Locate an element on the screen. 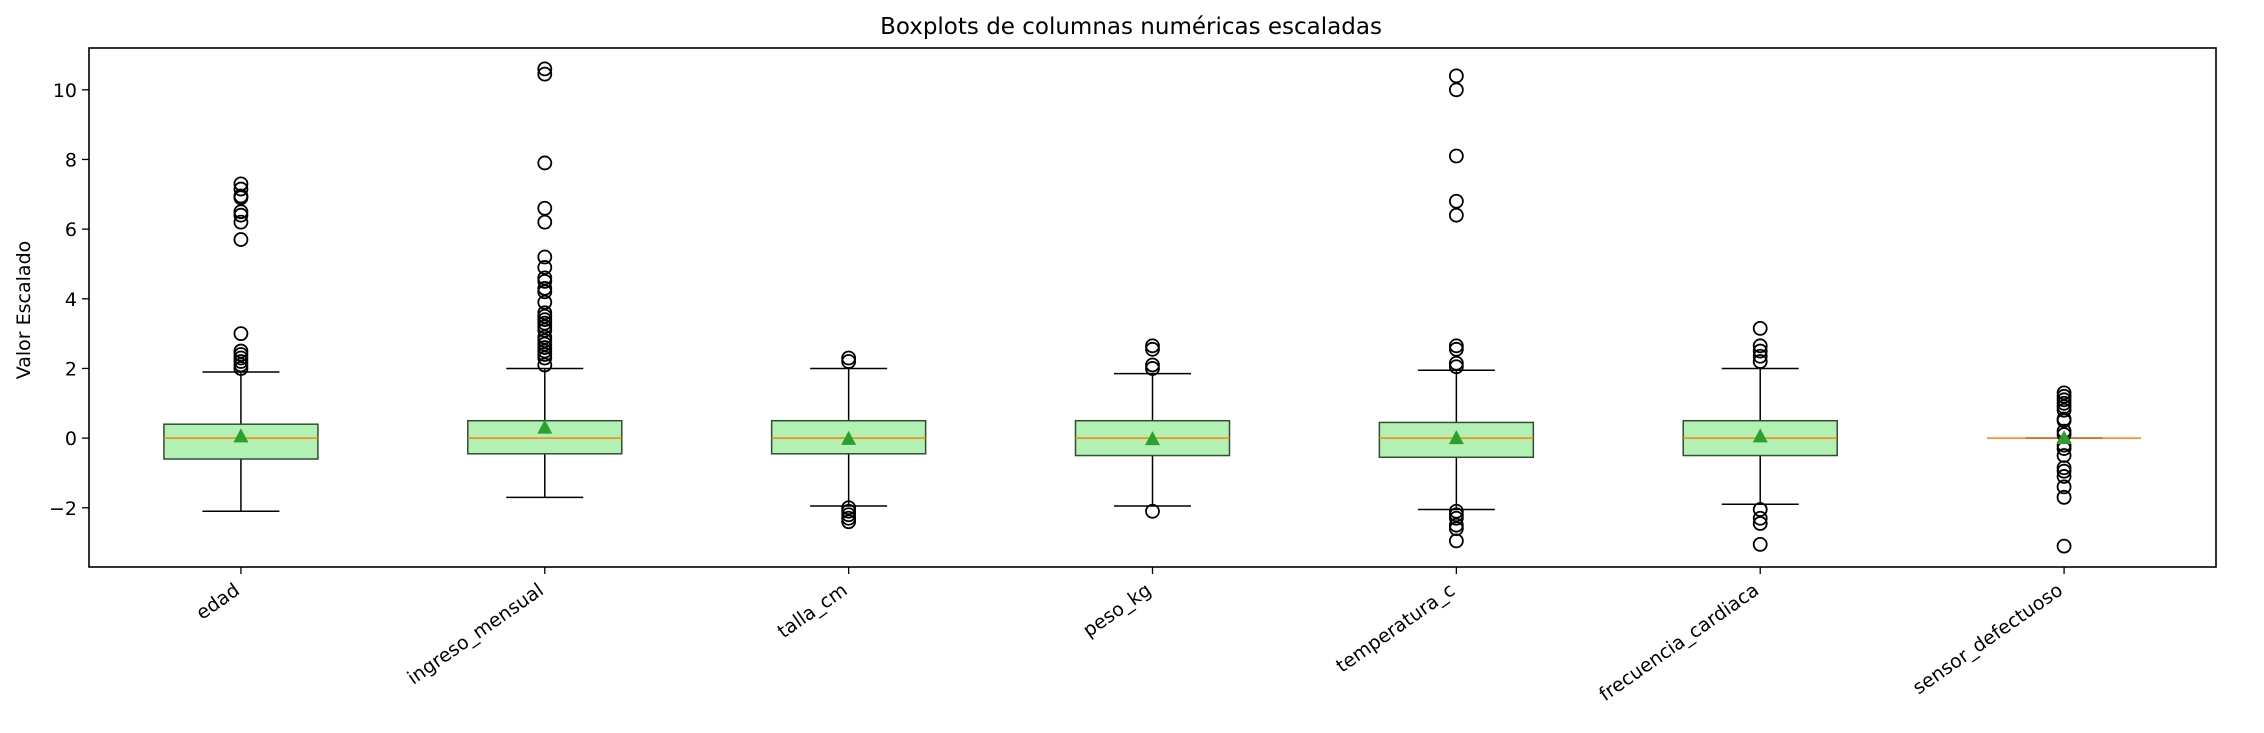  x-tick-label-edad: edad is located at coordinates (218, 601).